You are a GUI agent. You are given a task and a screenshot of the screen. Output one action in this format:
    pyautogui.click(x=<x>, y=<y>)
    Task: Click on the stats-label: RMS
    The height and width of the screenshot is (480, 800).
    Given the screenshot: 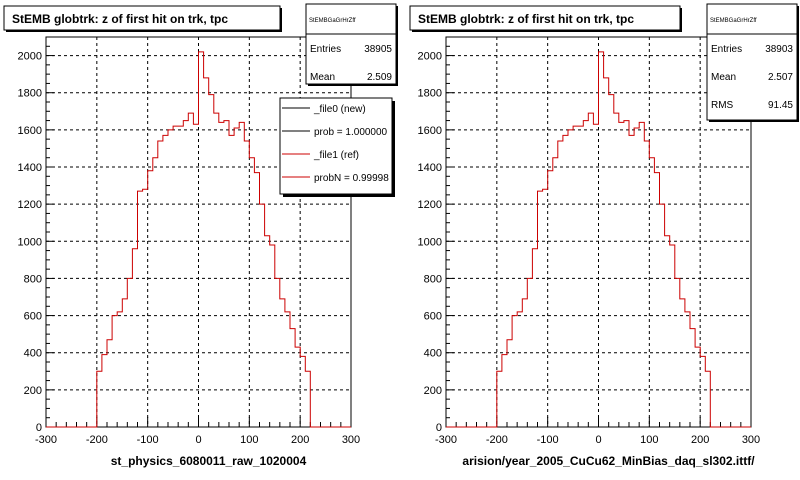 What is the action you would take?
    pyautogui.click(x=722, y=105)
    